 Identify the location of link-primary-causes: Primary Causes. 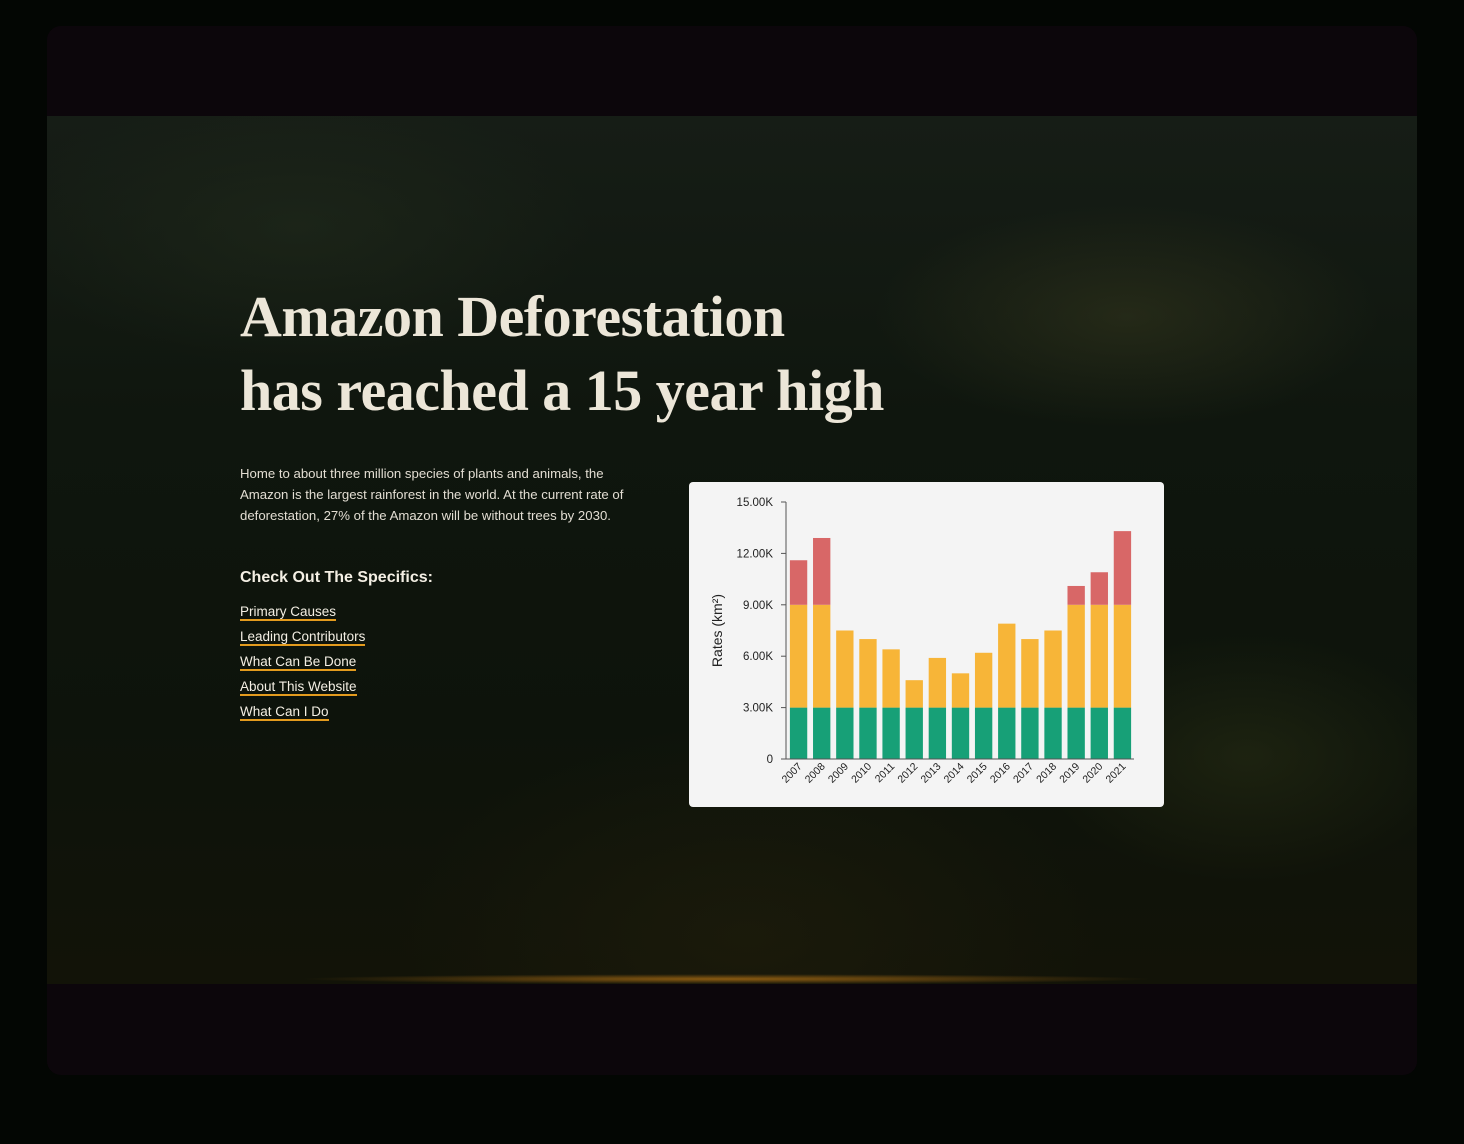
(288, 612).